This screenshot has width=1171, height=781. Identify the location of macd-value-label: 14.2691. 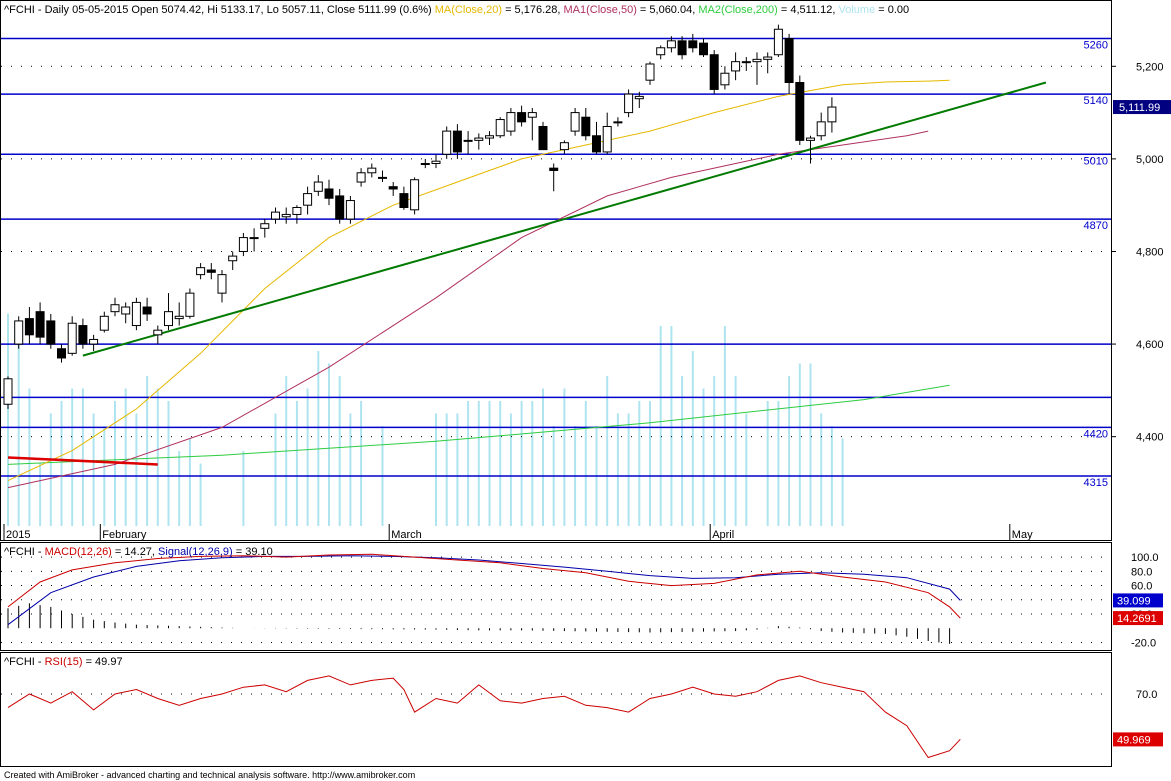
(1137, 619).